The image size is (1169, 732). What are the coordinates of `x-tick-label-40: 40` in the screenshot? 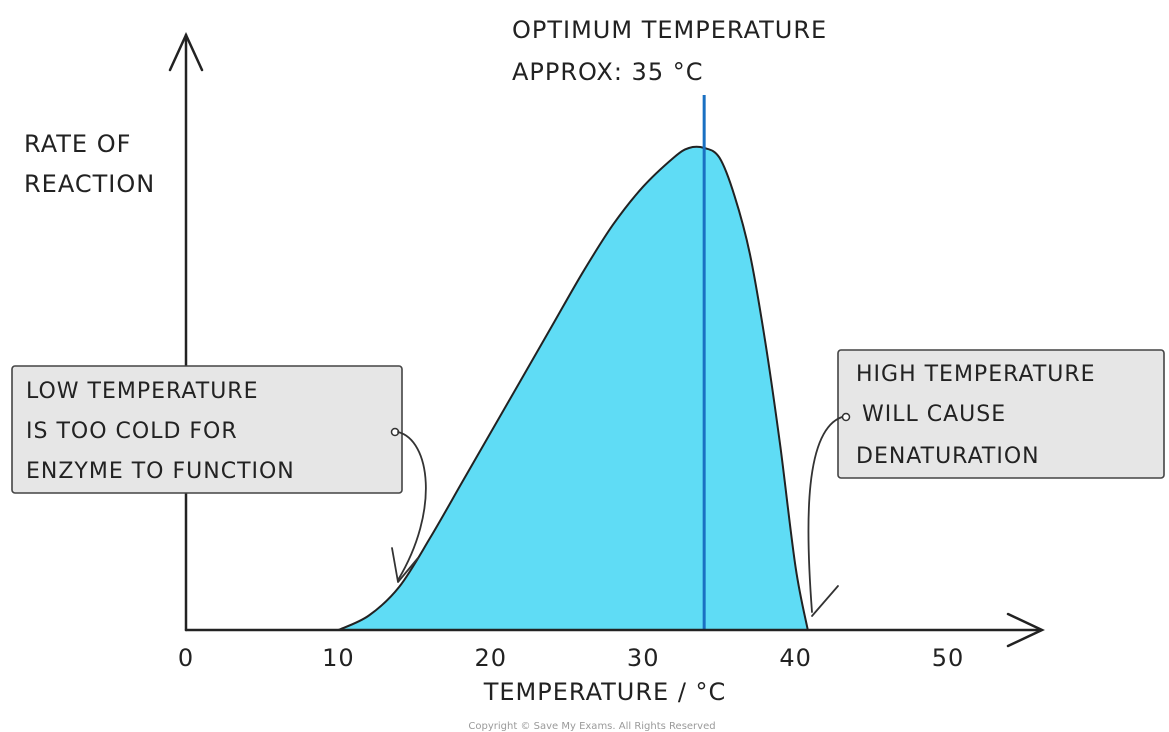 It's located at (795, 658).